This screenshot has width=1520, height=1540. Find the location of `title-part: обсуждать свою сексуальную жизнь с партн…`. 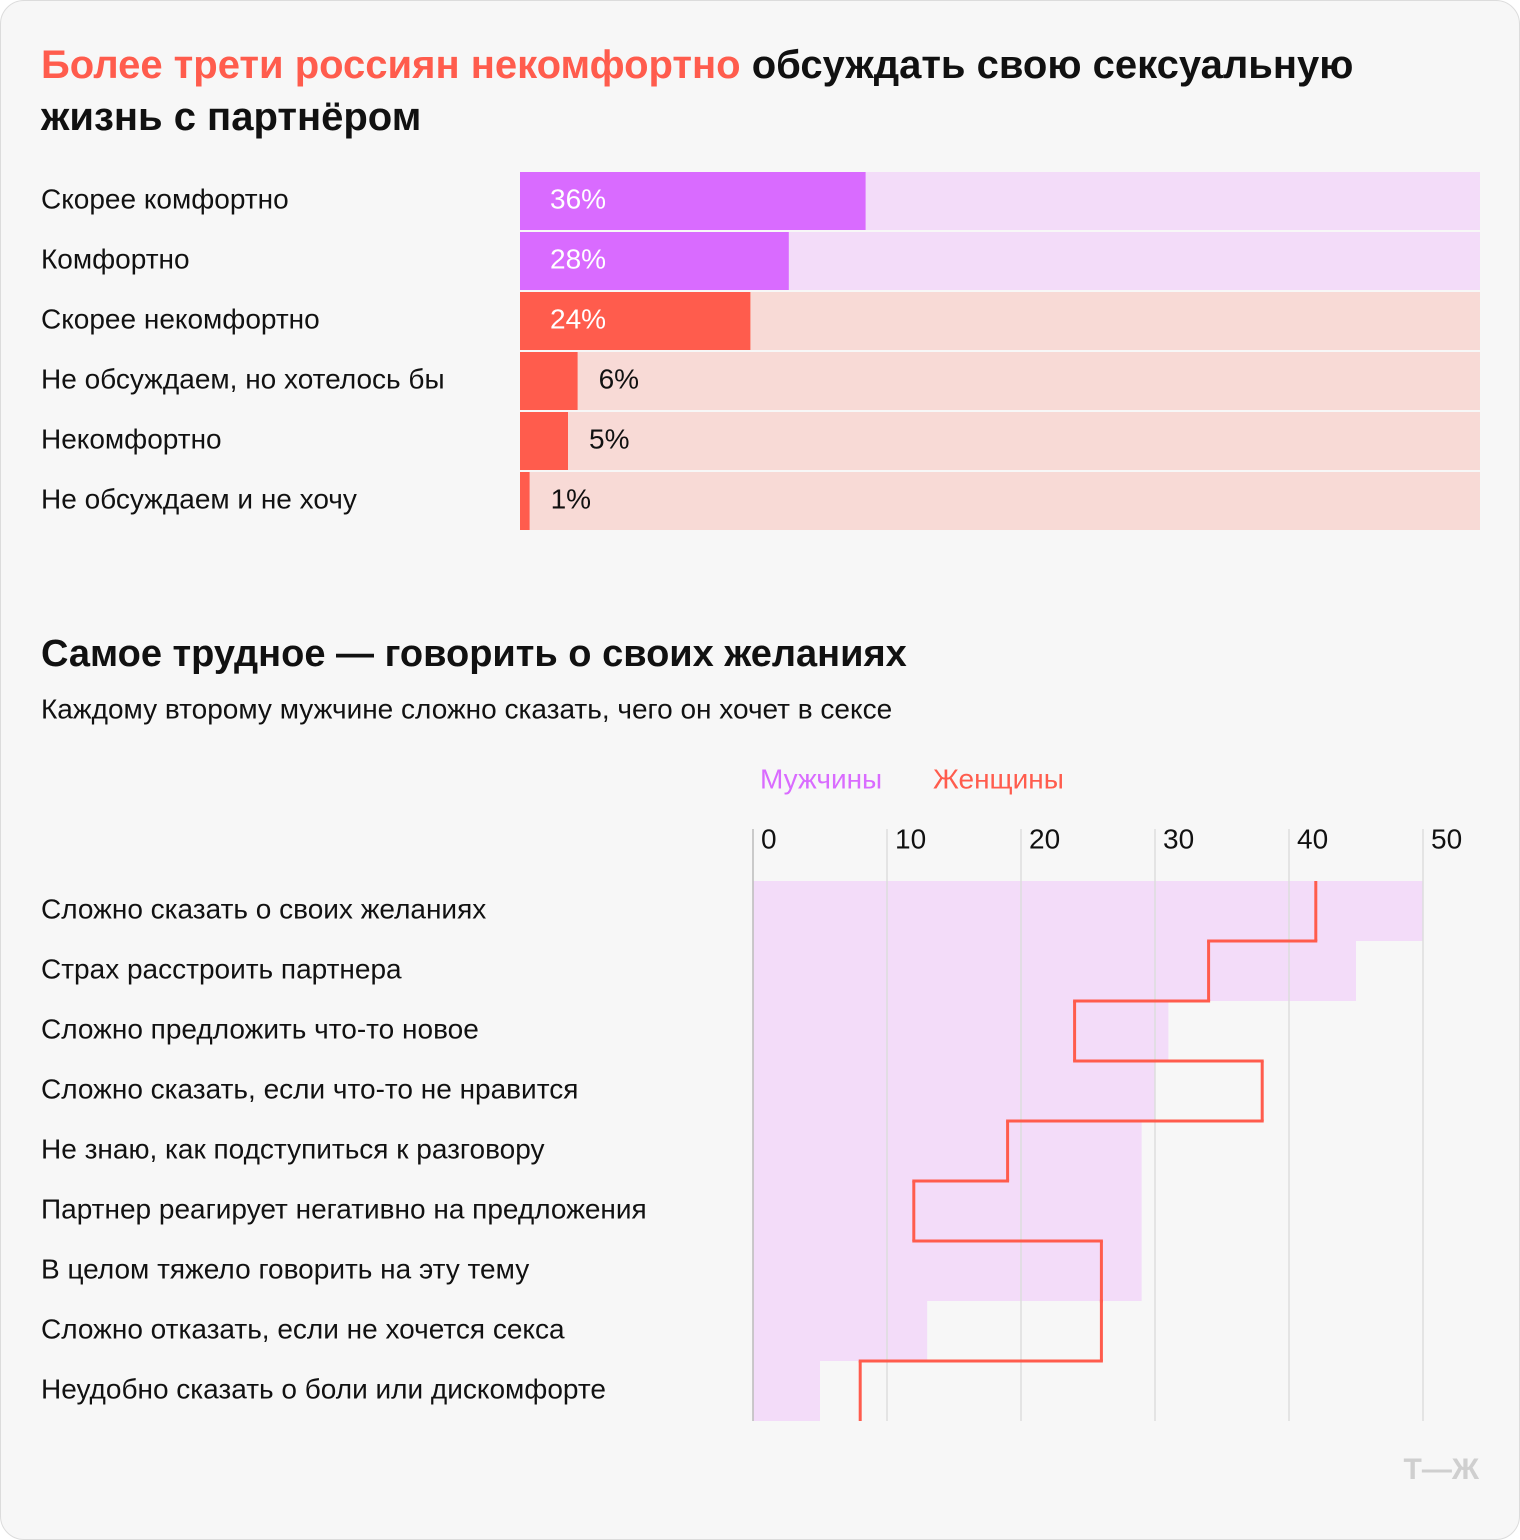

title-part: обсуждать свою сексуальную жизнь с партн… is located at coordinates (697, 91).